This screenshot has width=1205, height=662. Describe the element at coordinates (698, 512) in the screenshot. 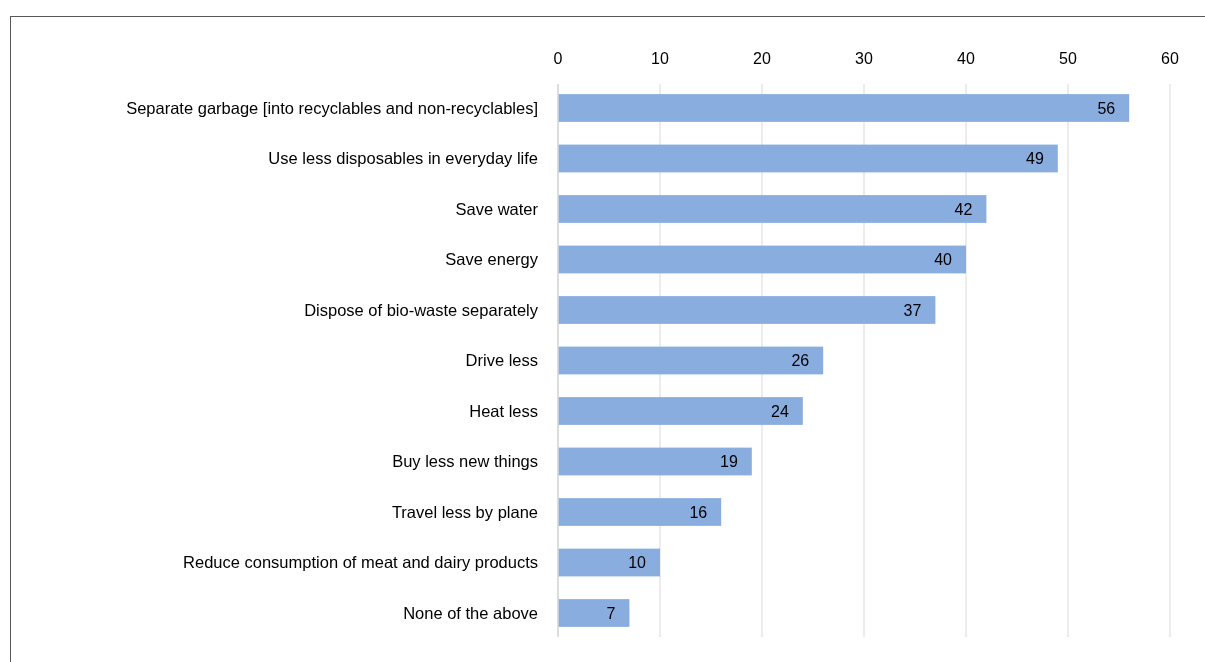

I see `data-label: 16` at that location.